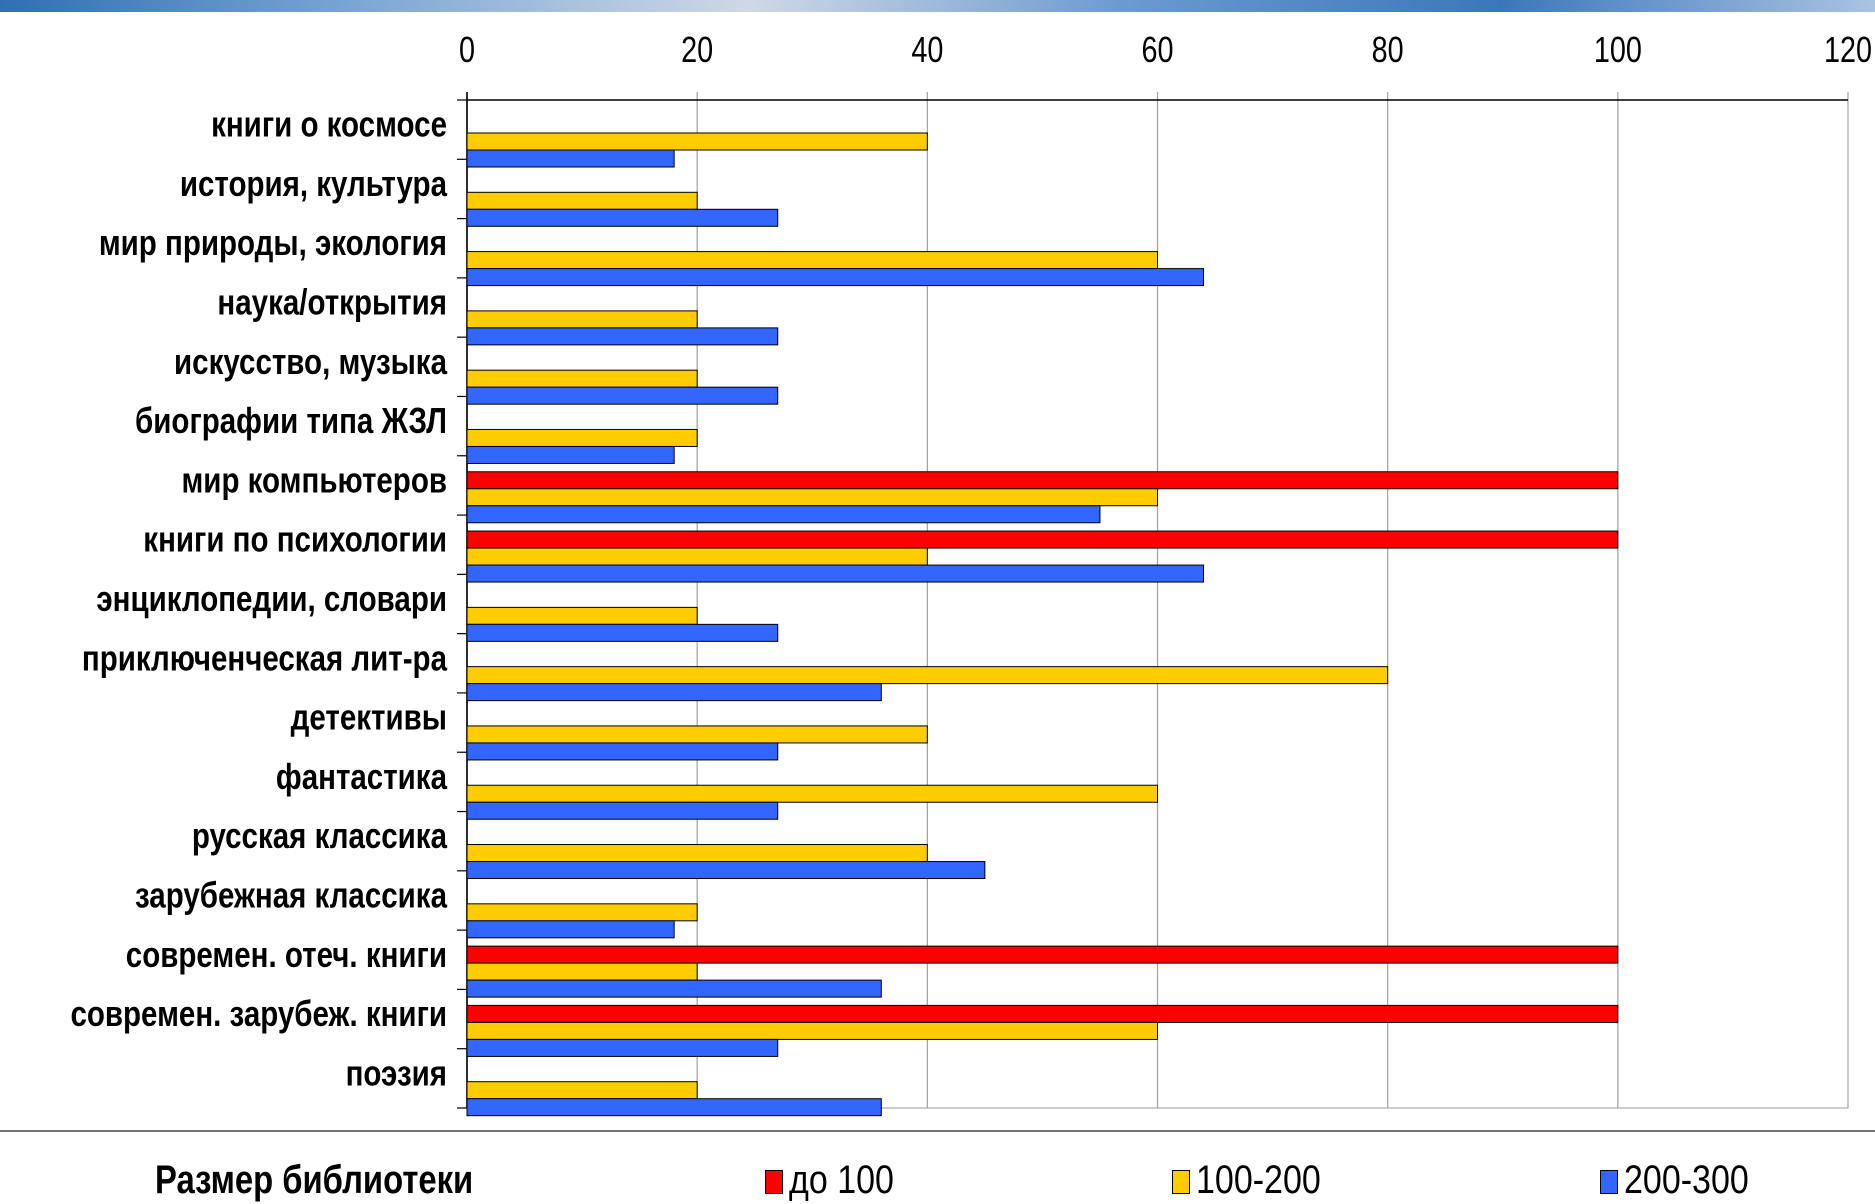 This screenshot has width=1875, height=1204. I want to click on category-label: зарубежная классика, so click(291, 895).